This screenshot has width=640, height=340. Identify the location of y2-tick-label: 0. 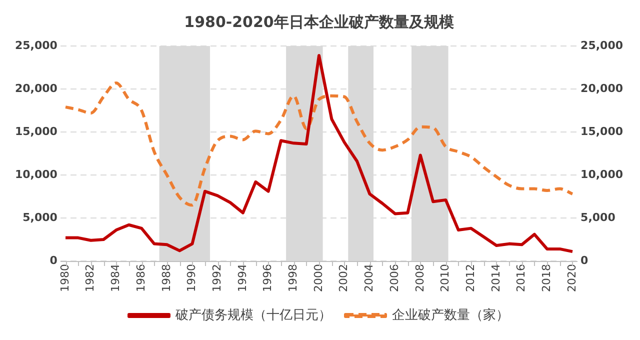
(584, 260).